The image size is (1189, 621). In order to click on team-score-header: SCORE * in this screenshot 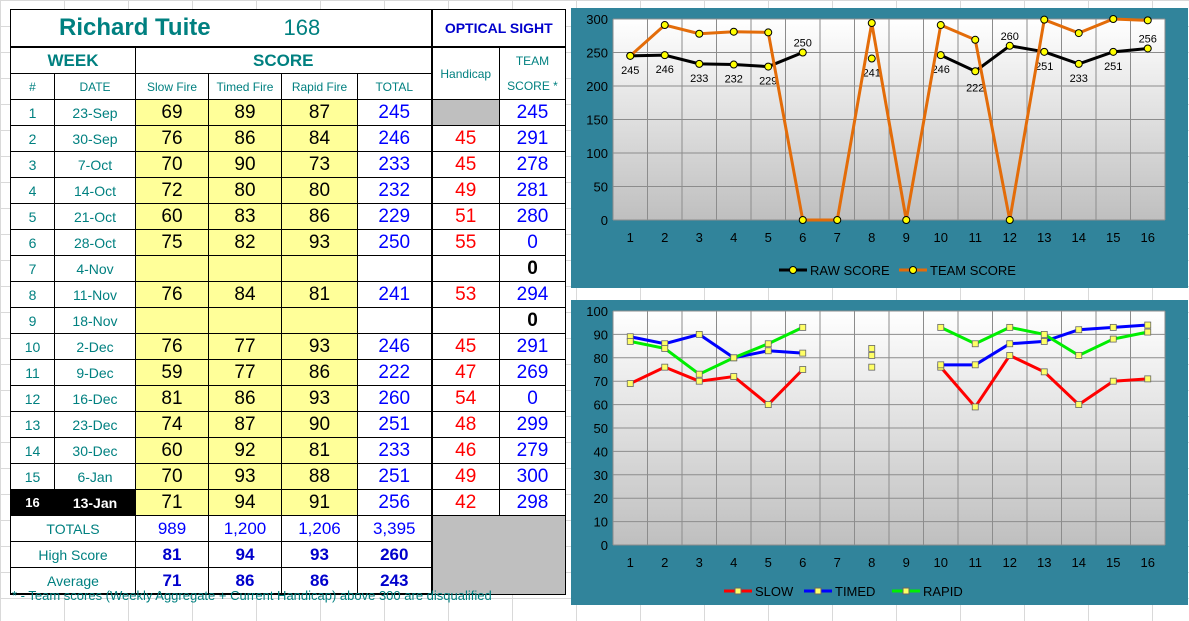, I will do `click(532, 86)`.